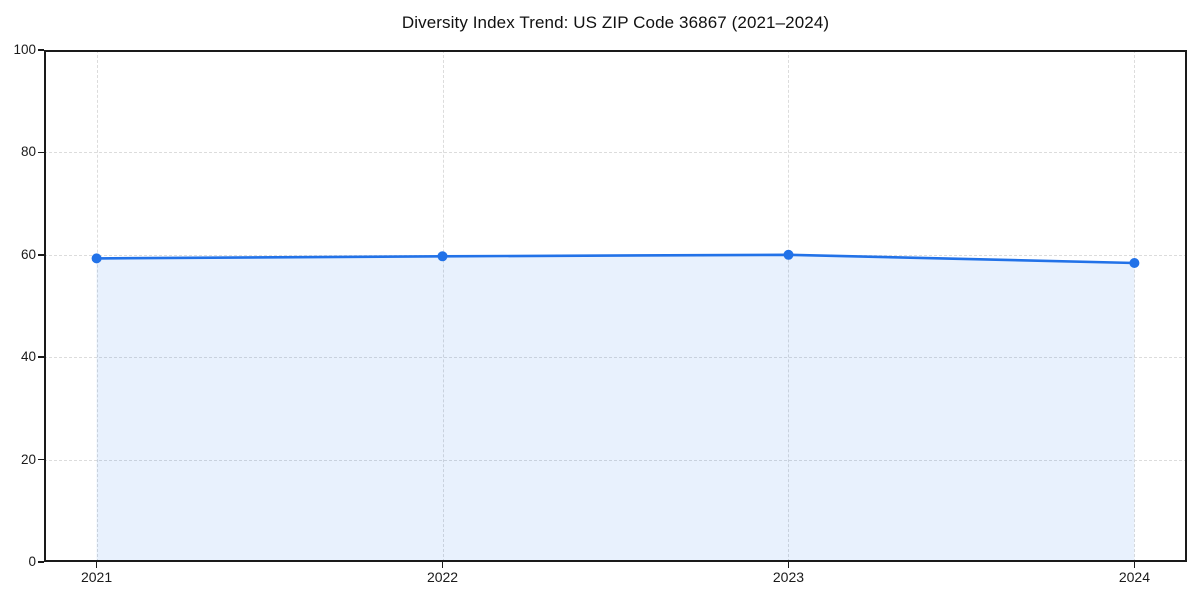 This screenshot has width=1200, height=600. What do you see at coordinates (788, 577) in the screenshot?
I see `x-tick-label: 2023` at bounding box center [788, 577].